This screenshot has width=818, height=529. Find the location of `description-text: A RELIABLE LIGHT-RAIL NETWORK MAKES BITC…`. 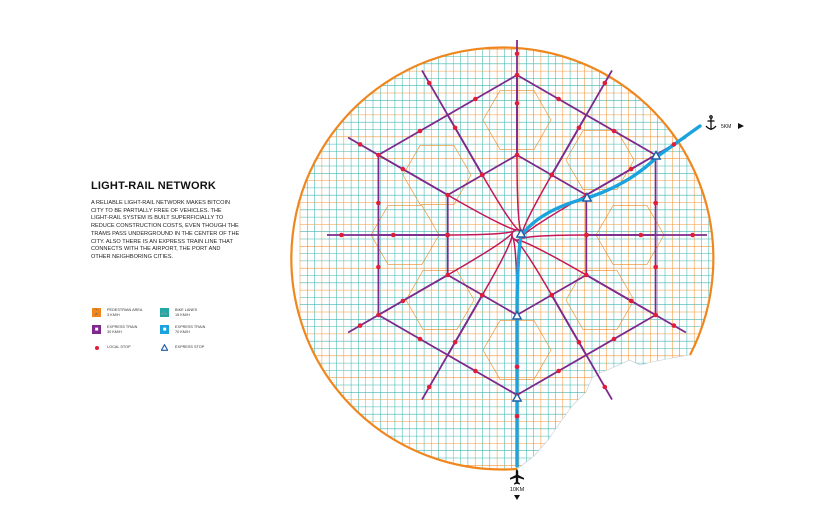

description-text: A RELIABLE LIGHT-RAIL NETWORK MAKES BITC… is located at coordinates (165, 230).